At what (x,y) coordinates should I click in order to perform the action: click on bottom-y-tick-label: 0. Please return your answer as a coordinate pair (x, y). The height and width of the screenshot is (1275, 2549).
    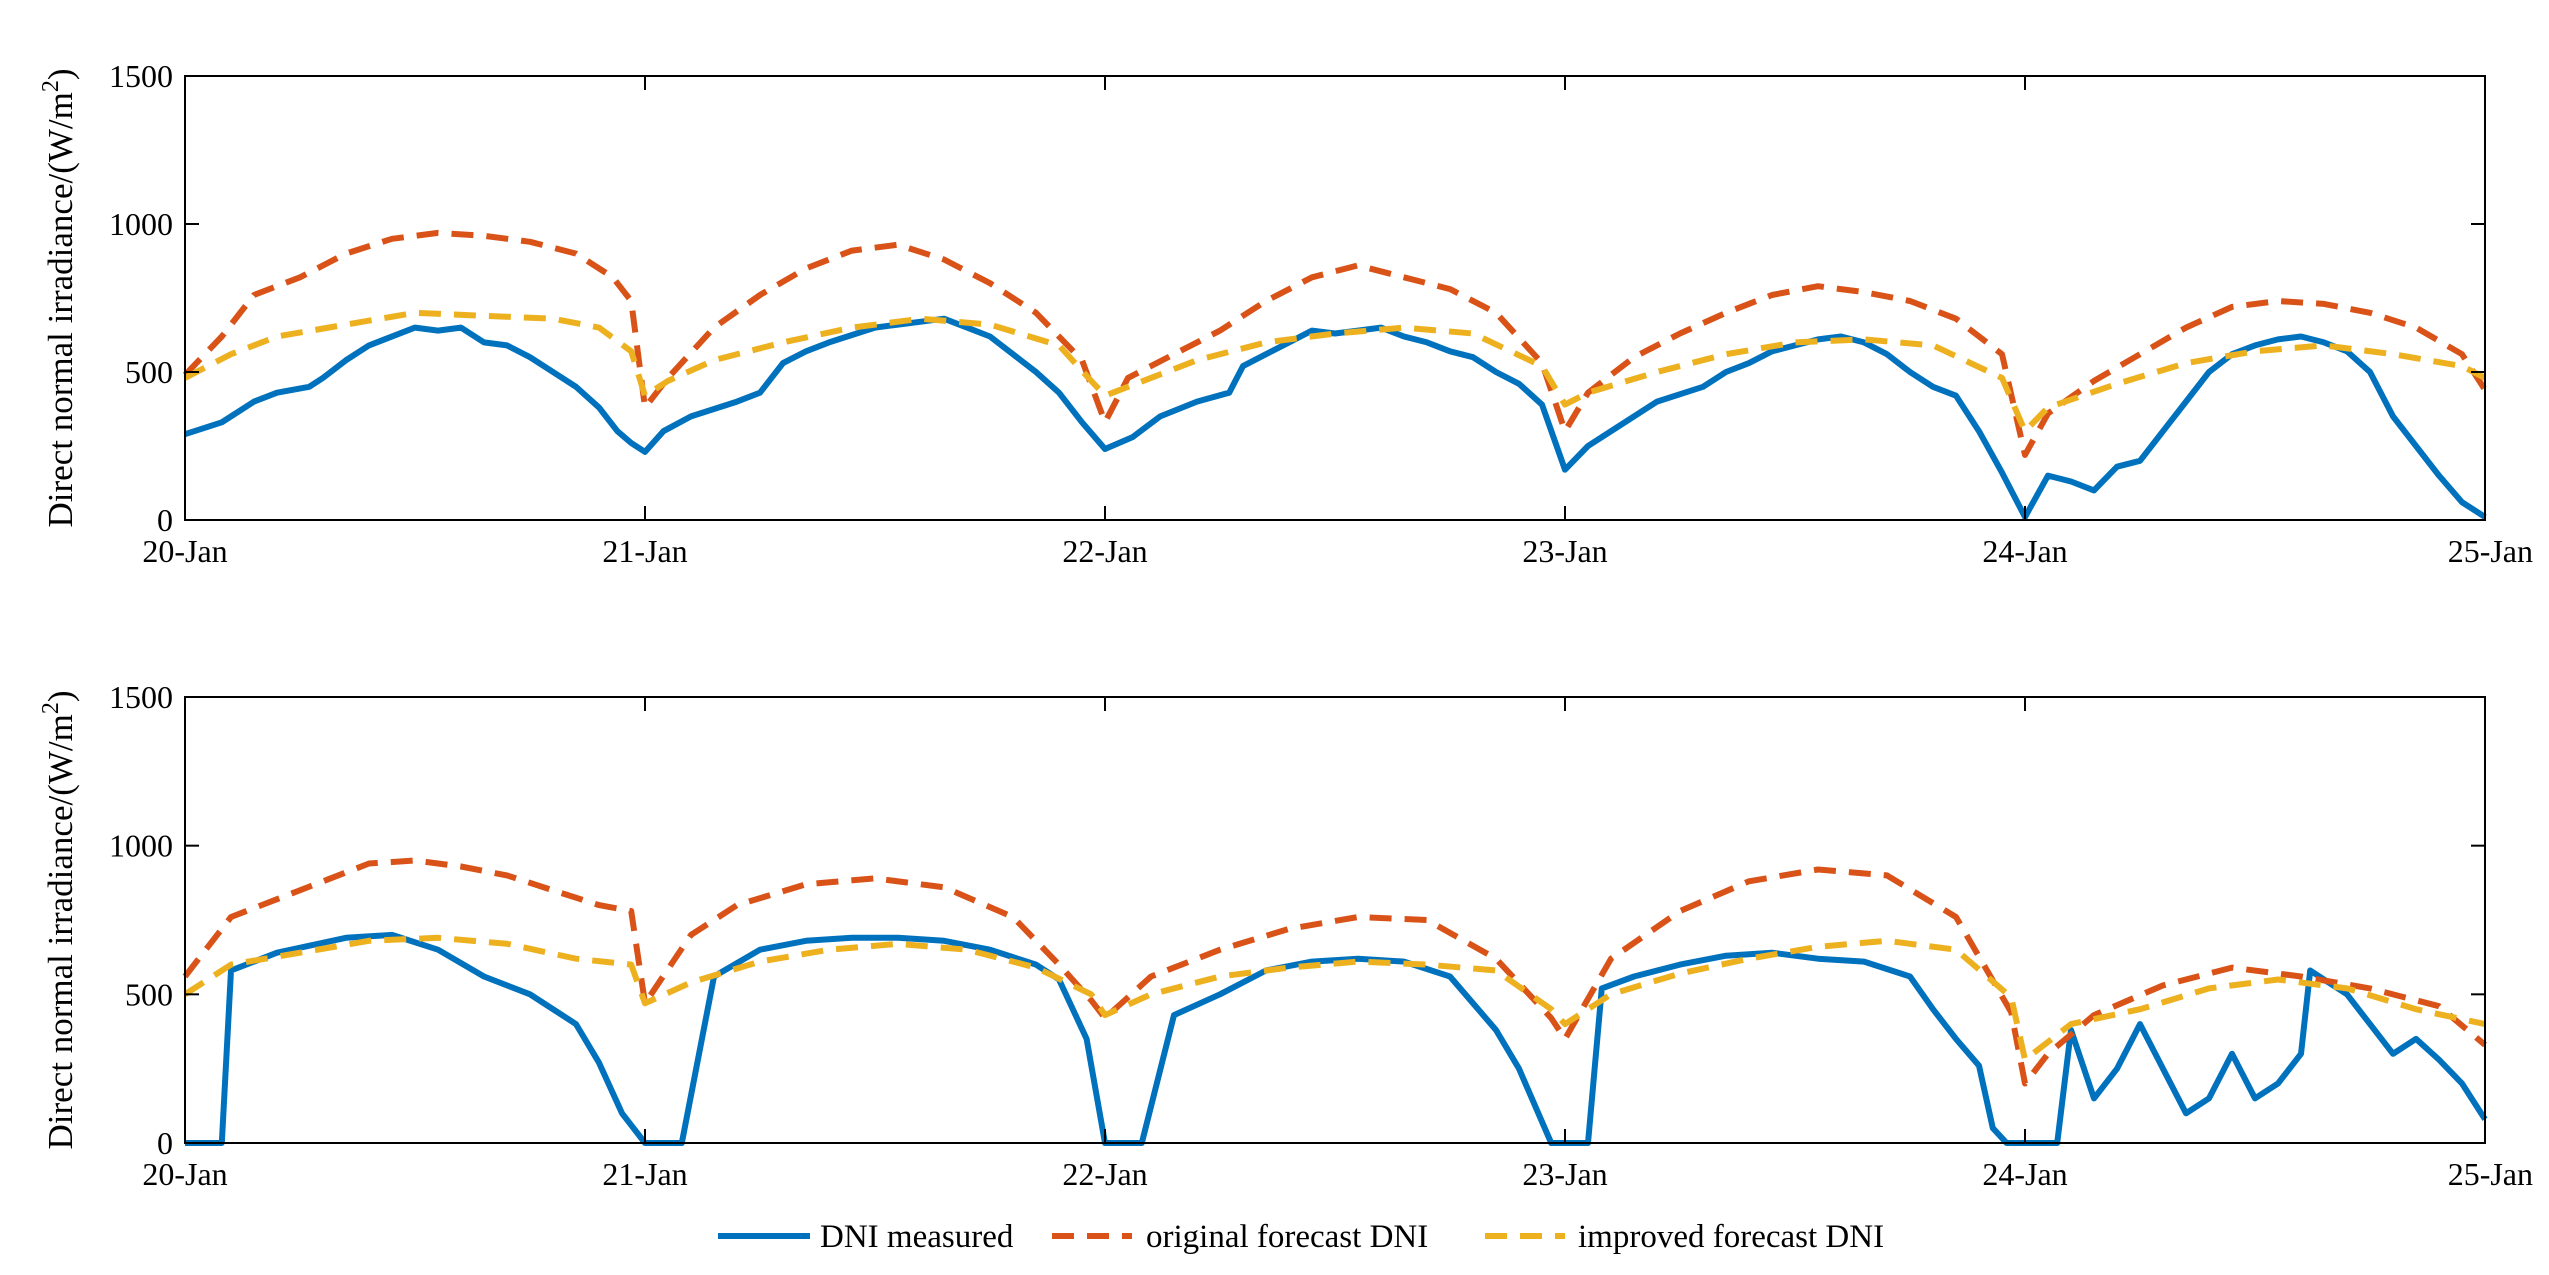
    Looking at the image, I should click on (165, 1143).